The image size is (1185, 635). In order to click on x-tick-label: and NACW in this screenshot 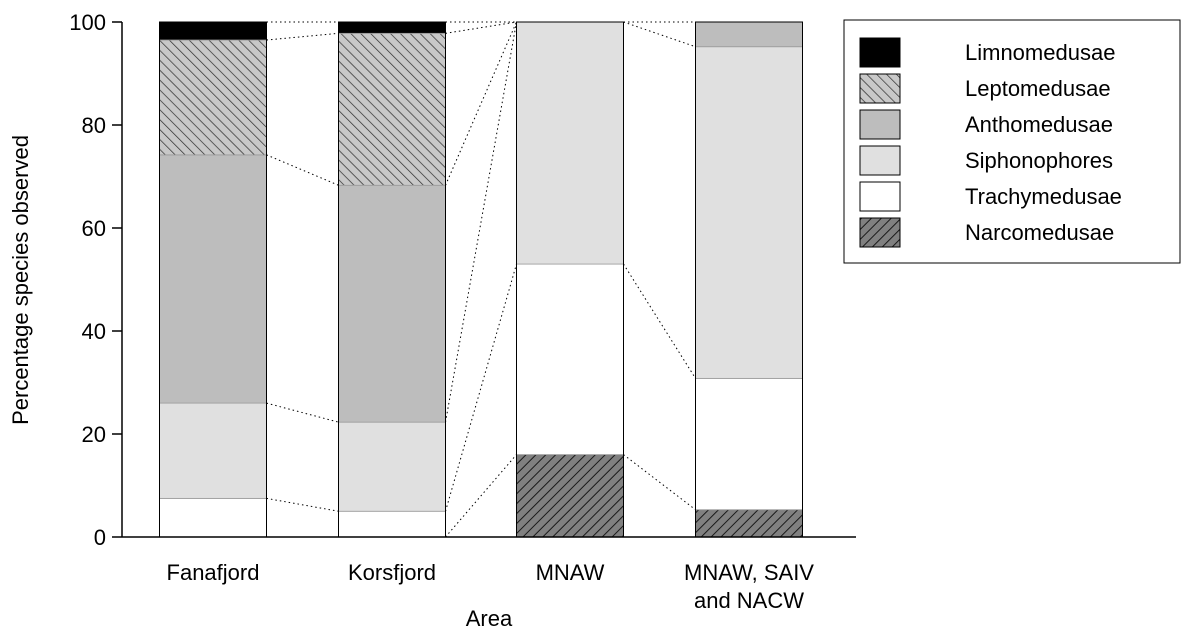, I will do `click(749, 600)`.